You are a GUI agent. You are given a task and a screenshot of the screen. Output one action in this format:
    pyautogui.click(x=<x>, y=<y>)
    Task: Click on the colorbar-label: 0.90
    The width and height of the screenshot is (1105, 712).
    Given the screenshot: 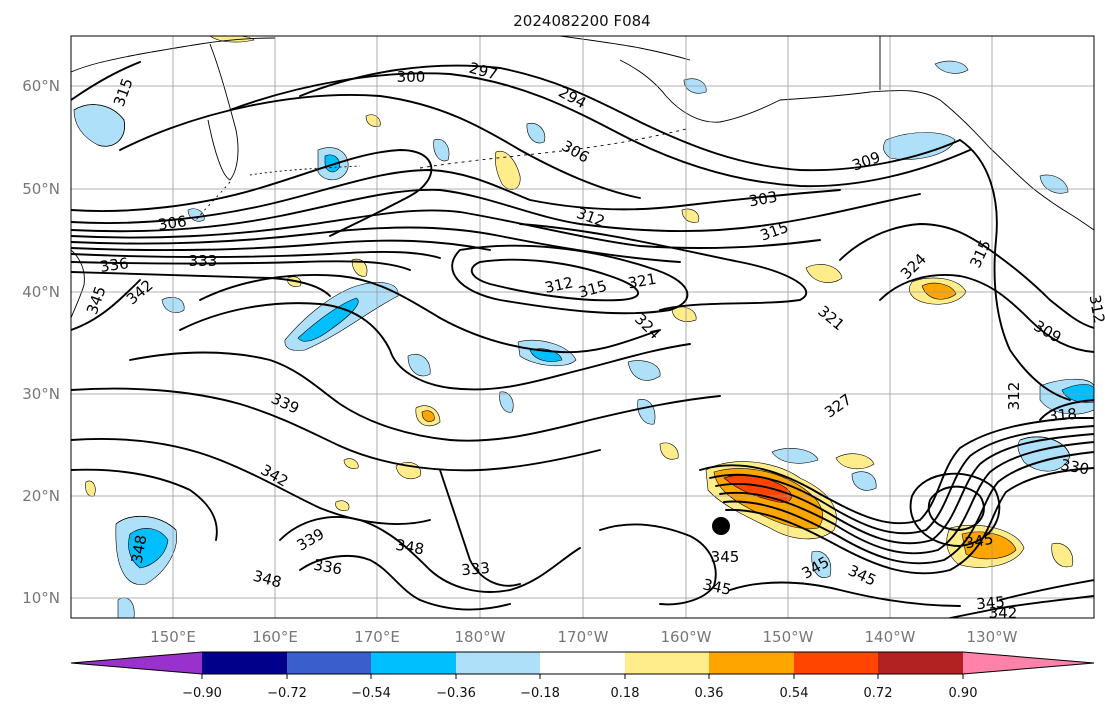 What is the action you would take?
    pyautogui.click(x=963, y=693)
    